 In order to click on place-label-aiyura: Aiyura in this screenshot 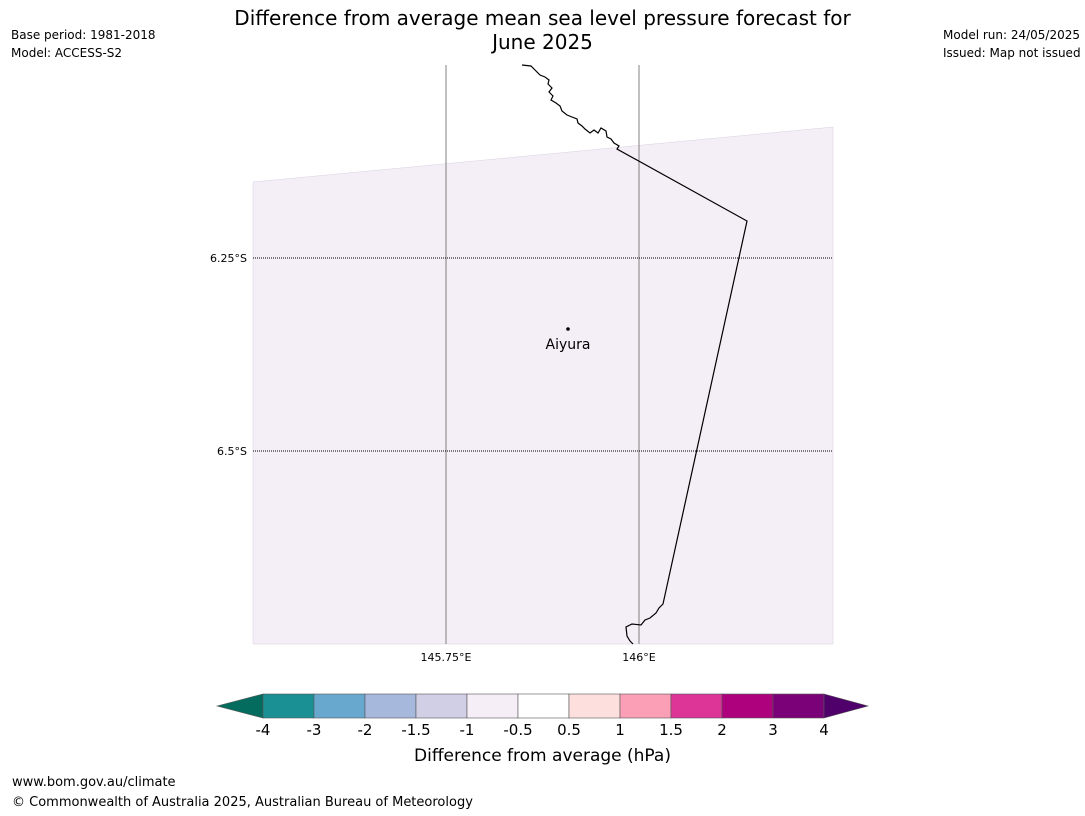, I will do `click(568, 345)`.